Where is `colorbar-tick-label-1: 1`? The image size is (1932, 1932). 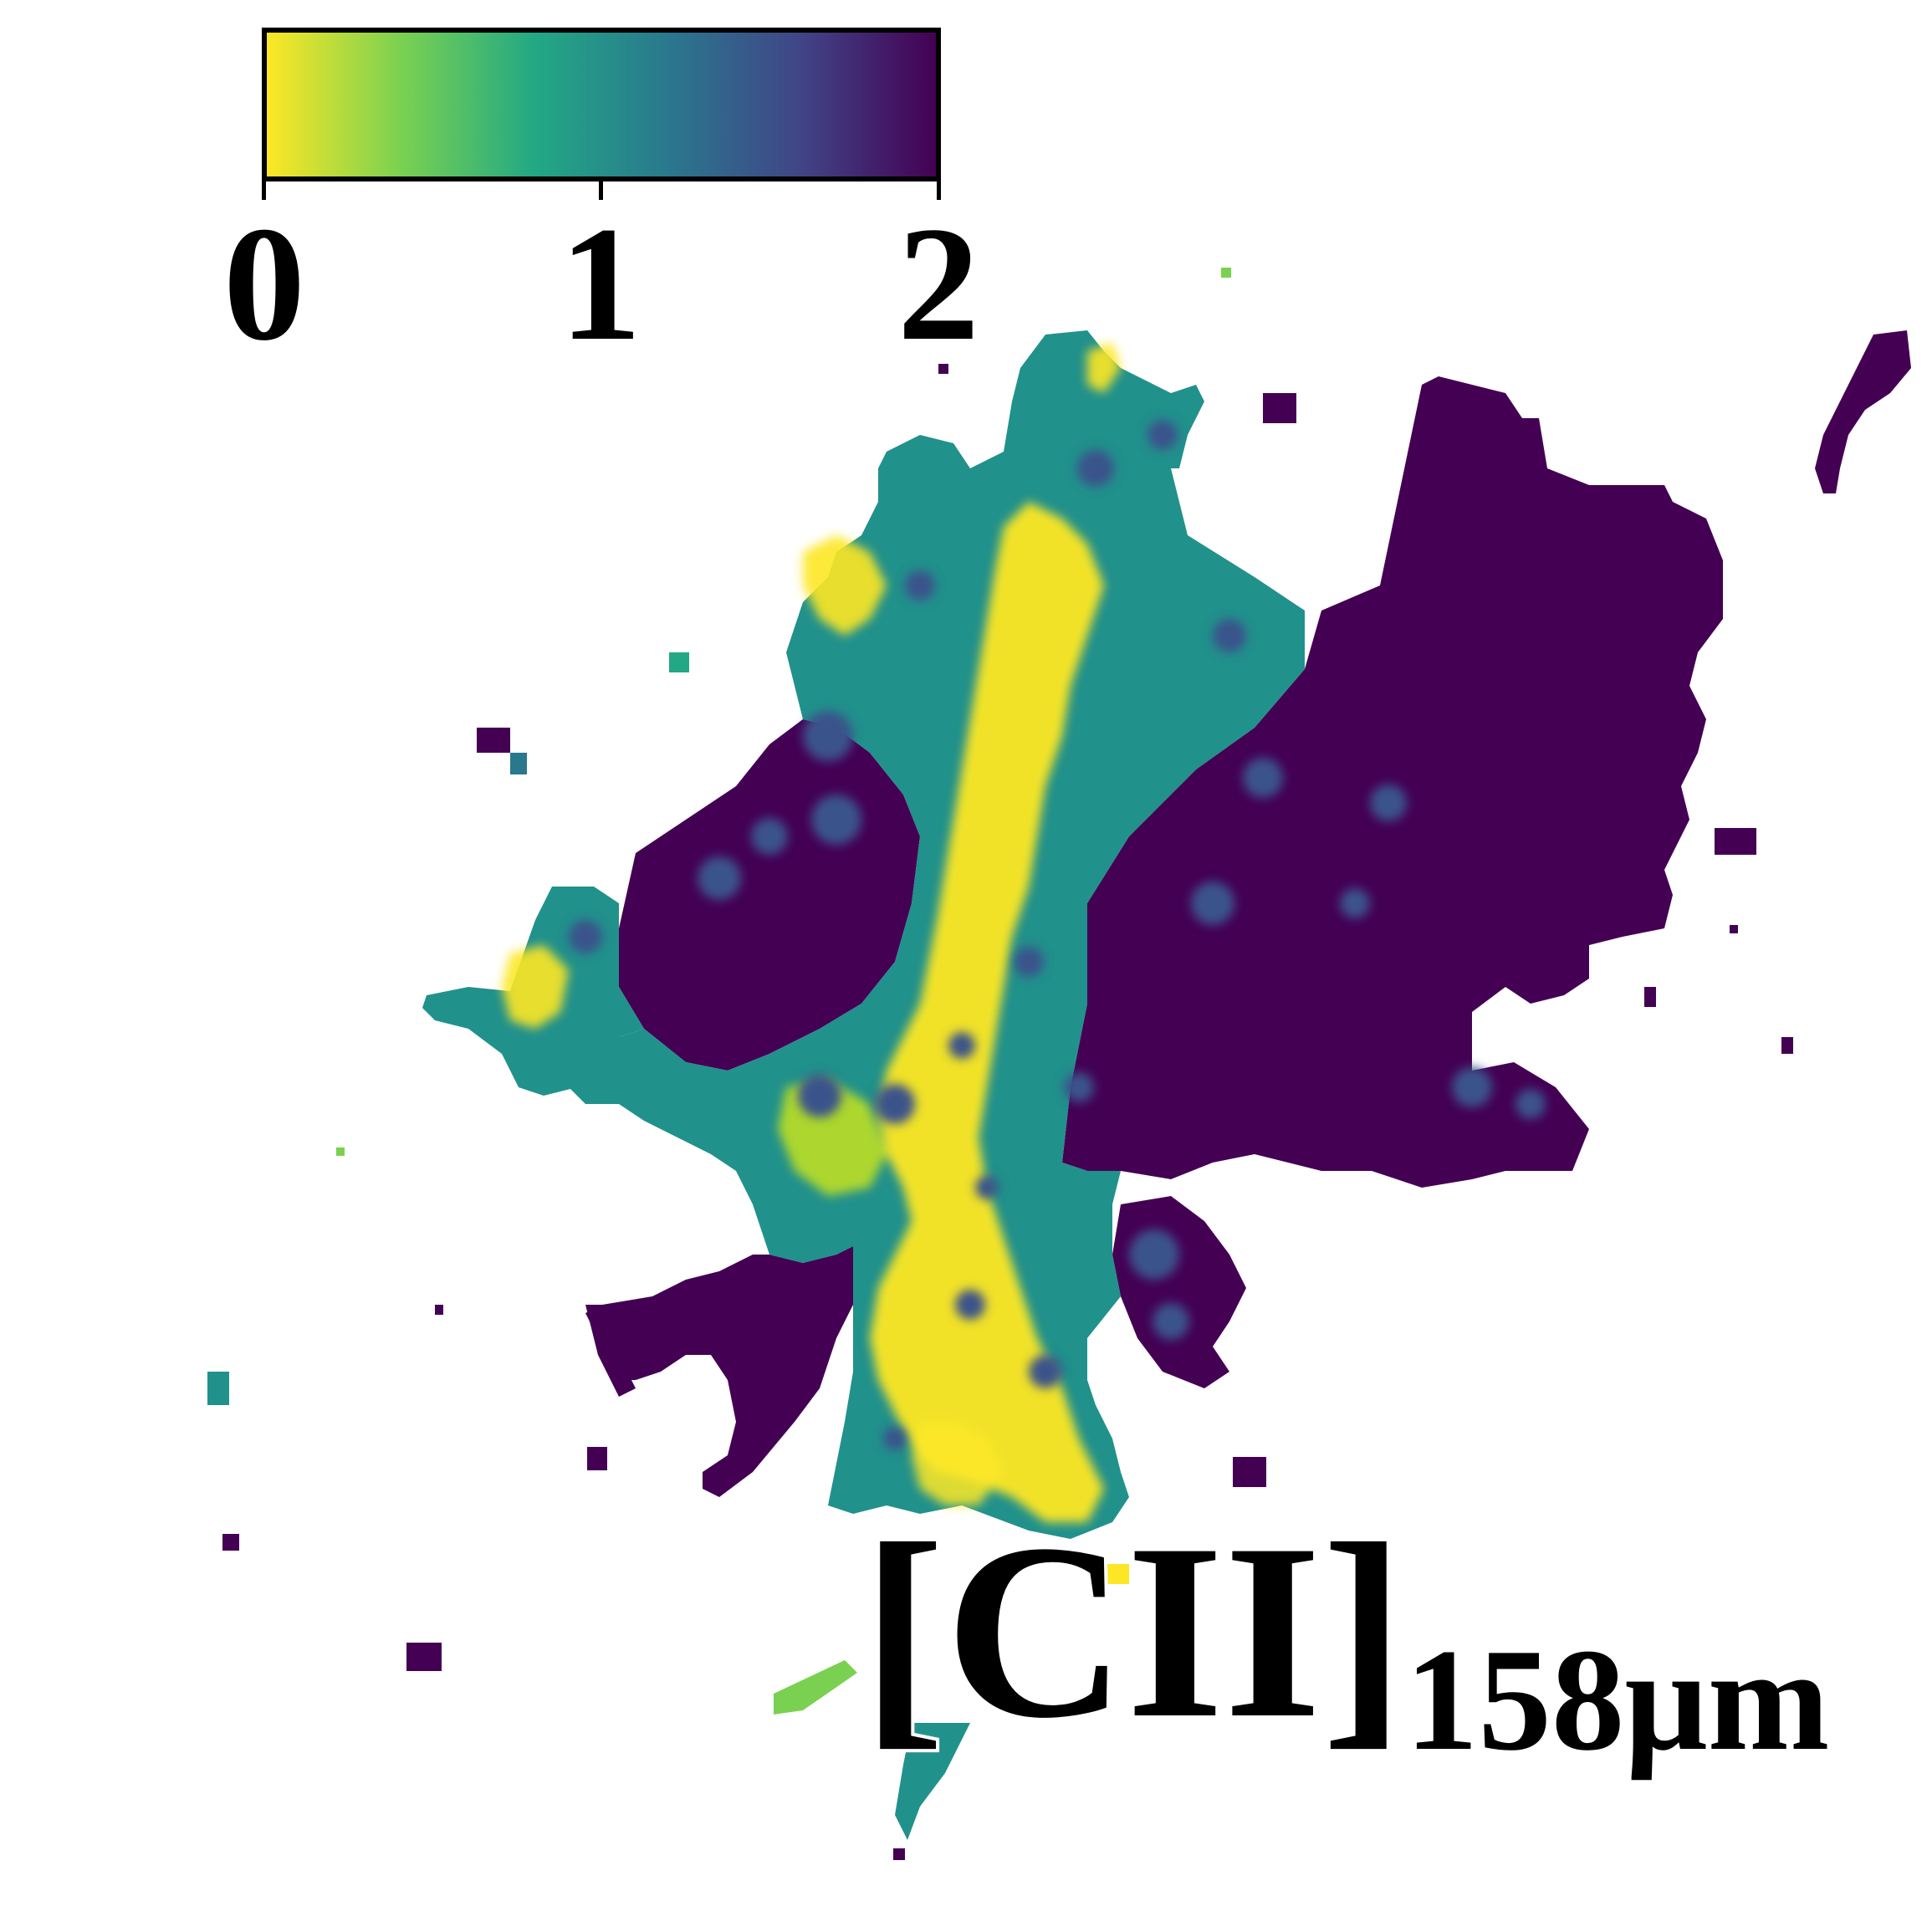 colorbar-tick-label-1: 1 is located at coordinates (600, 284).